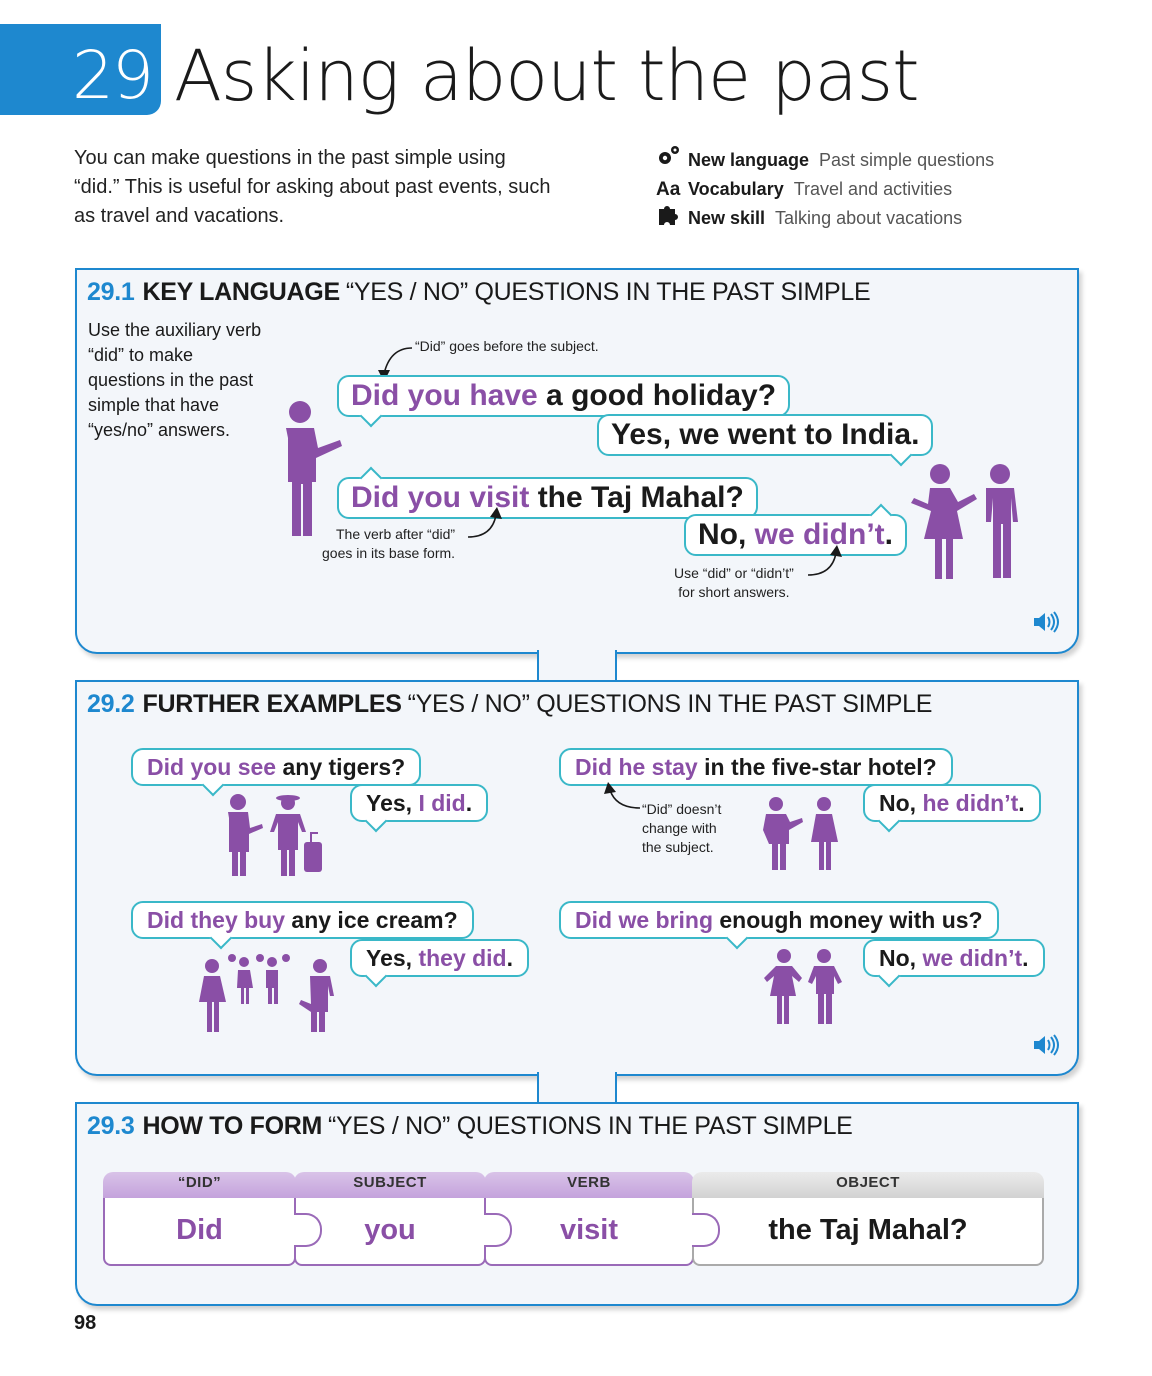  What do you see at coordinates (507, 346) in the screenshot?
I see `note-did-before: “Did” goes before the subject.` at bounding box center [507, 346].